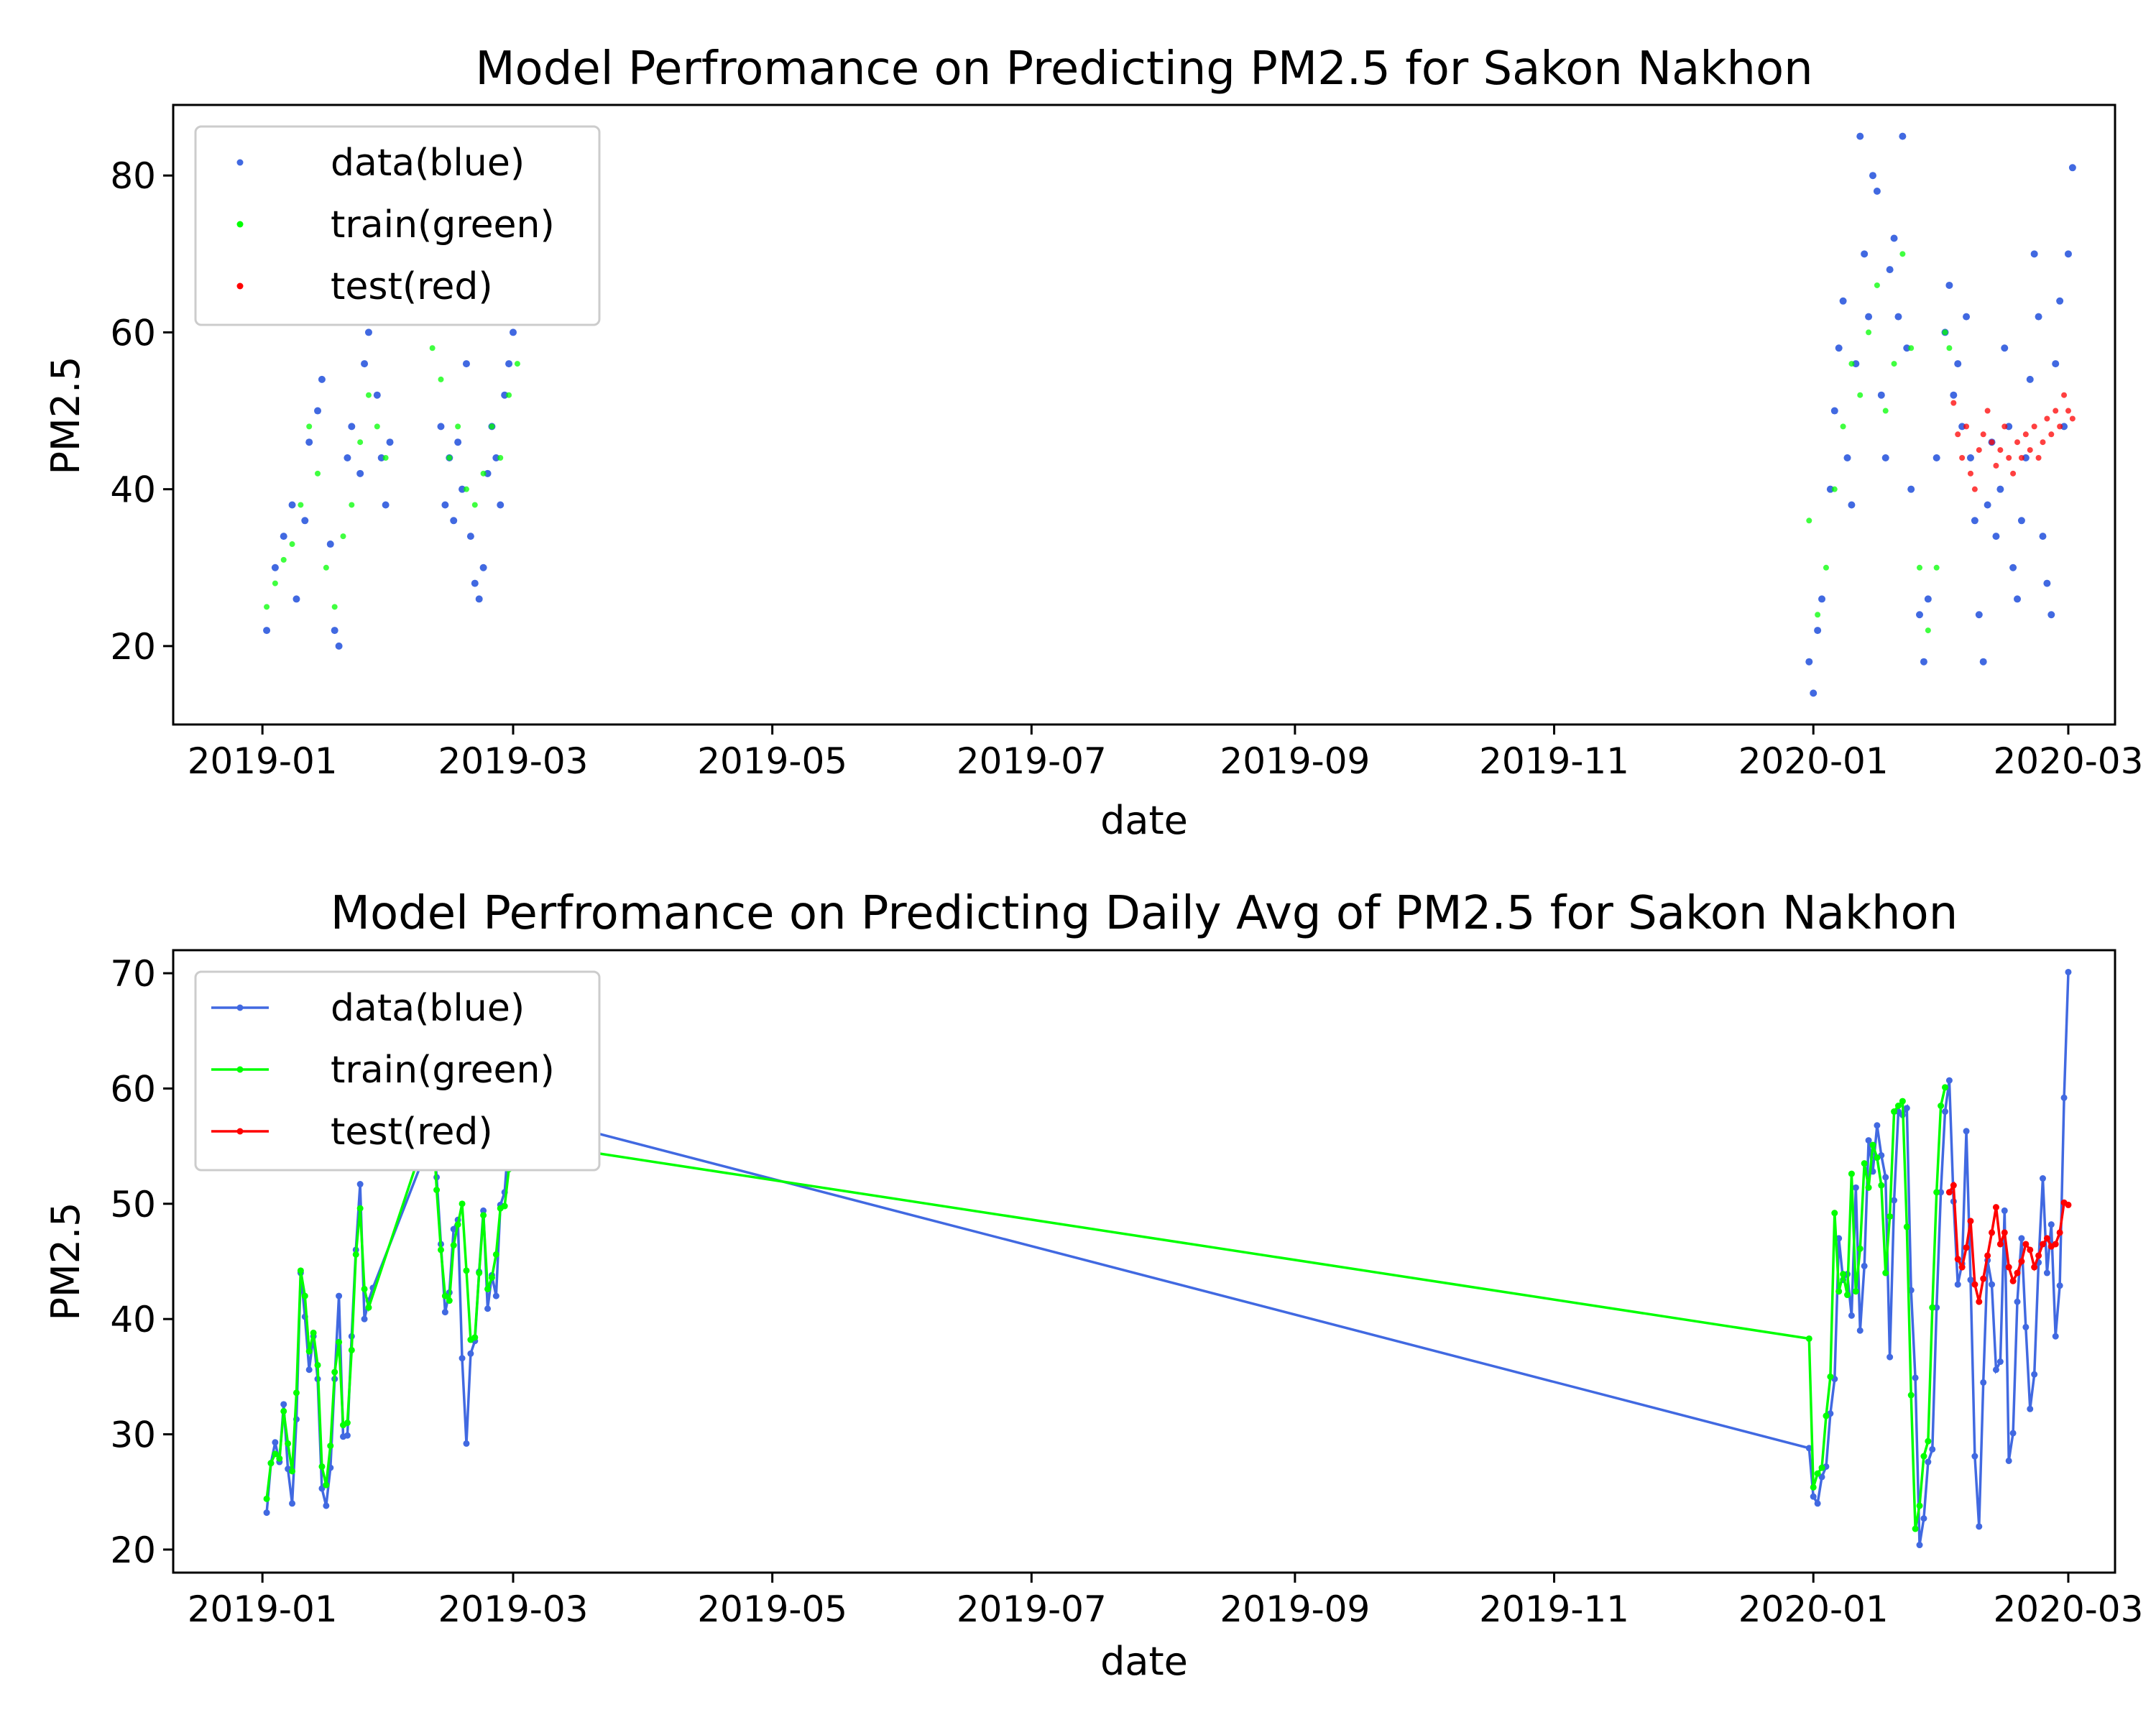 The image size is (2156, 1725). I want to click on legend: data(blue) train(green) test(red), so click(397, 1071).